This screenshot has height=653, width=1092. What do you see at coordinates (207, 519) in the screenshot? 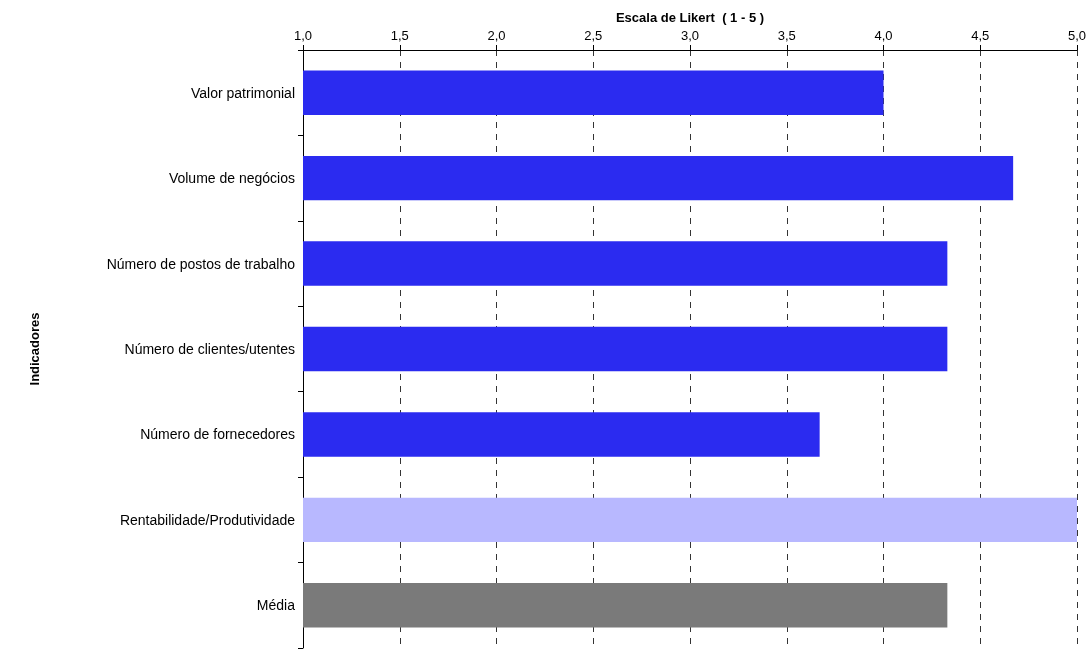
I see `y-tick-label: Rentabilidade/Produtividade` at bounding box center [207, 519].